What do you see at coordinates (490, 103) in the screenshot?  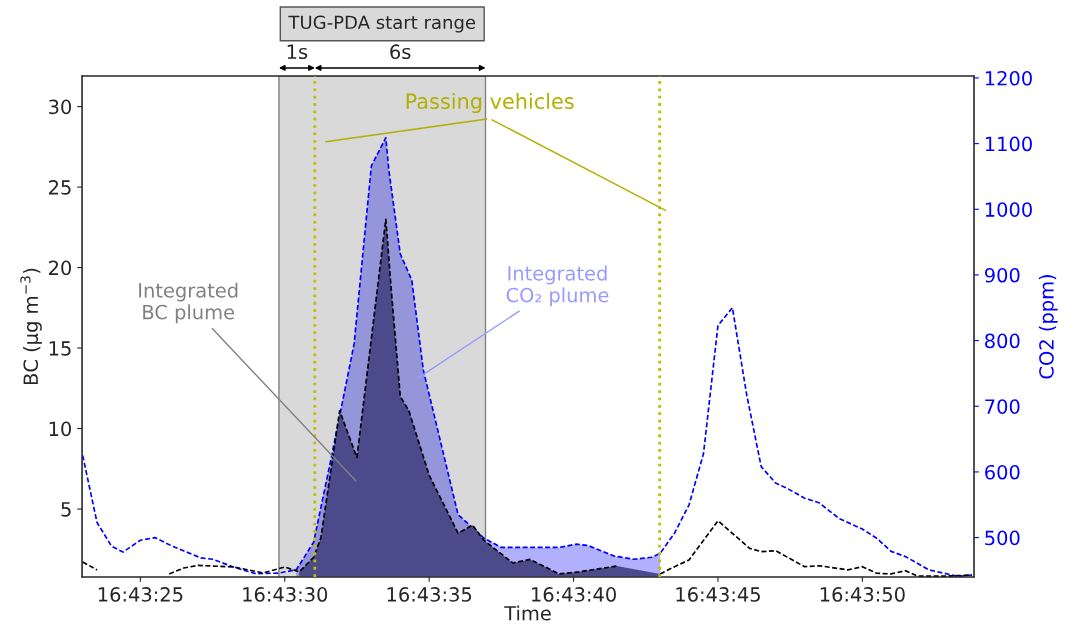 I see `annotation: Passing vehicles` at bounding box center [490, 103].